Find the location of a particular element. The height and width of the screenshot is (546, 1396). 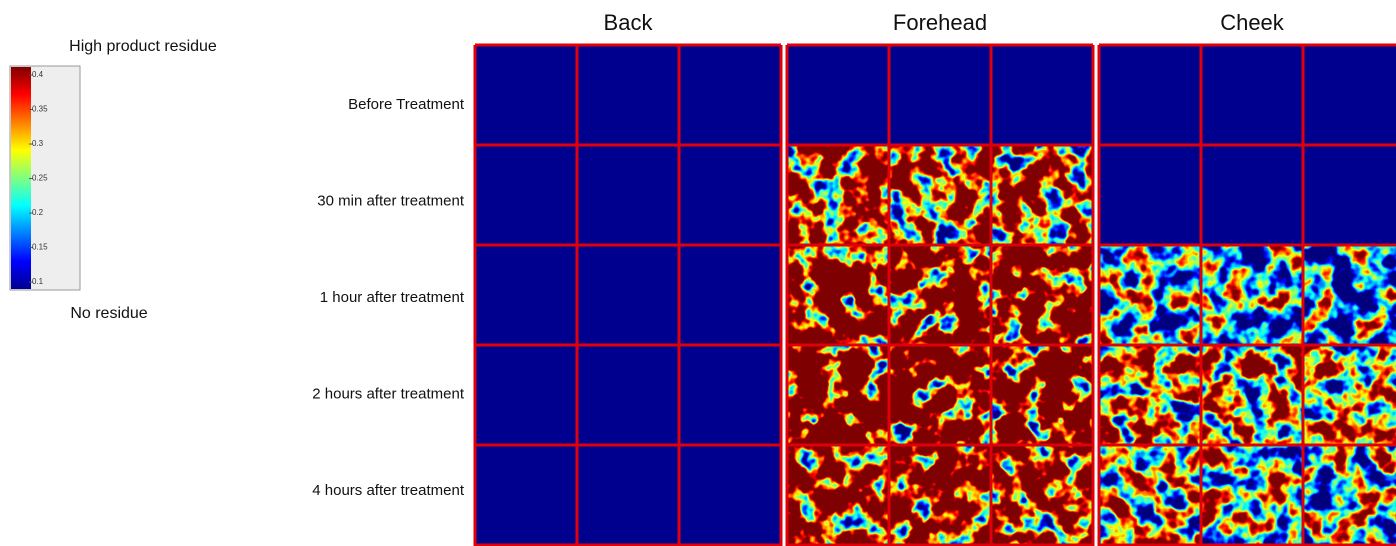

row-label: Before Treatment is located at coordinates (406, 104).